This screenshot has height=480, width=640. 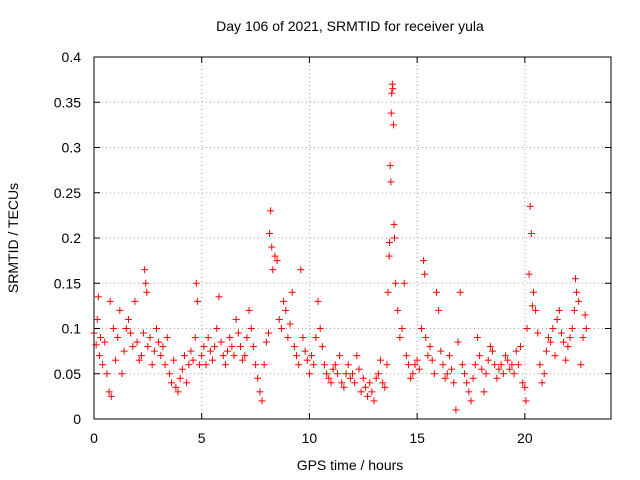 What do you see at coordinates (67, 283) in the screenshot?
I see `y-tick-label: 0.15` at bounding box center [67, 283].